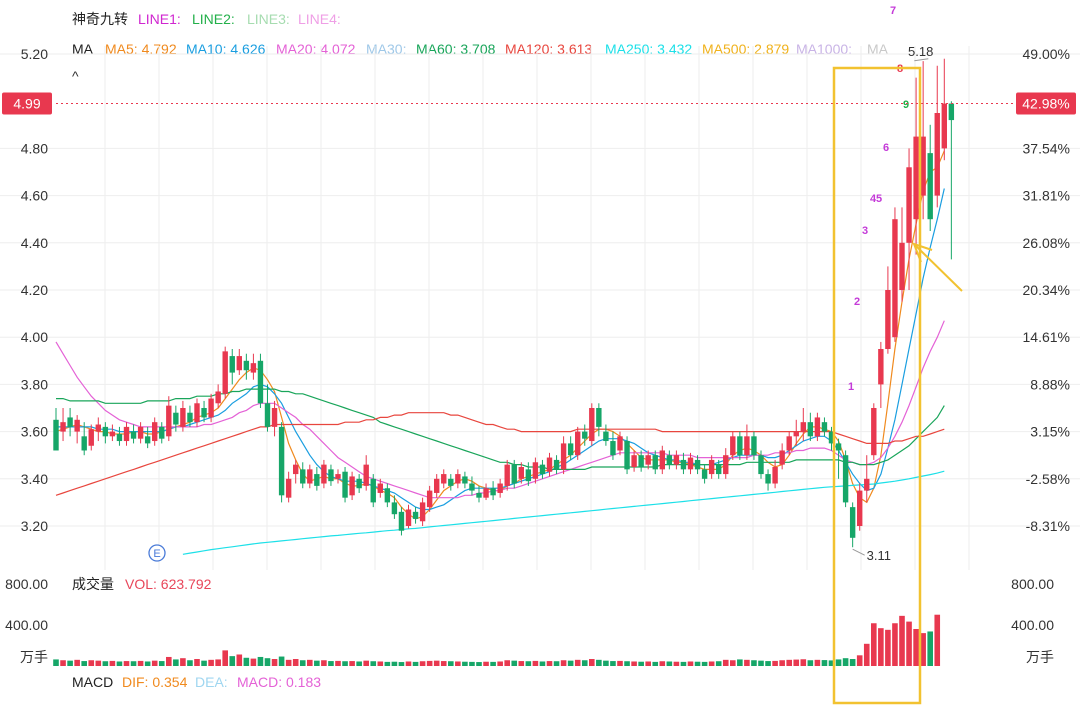  What do you see at coordinates (34, 337) in the screenshot?
I see `y-tick-left: 4.00` at bounding box center [34, 337].